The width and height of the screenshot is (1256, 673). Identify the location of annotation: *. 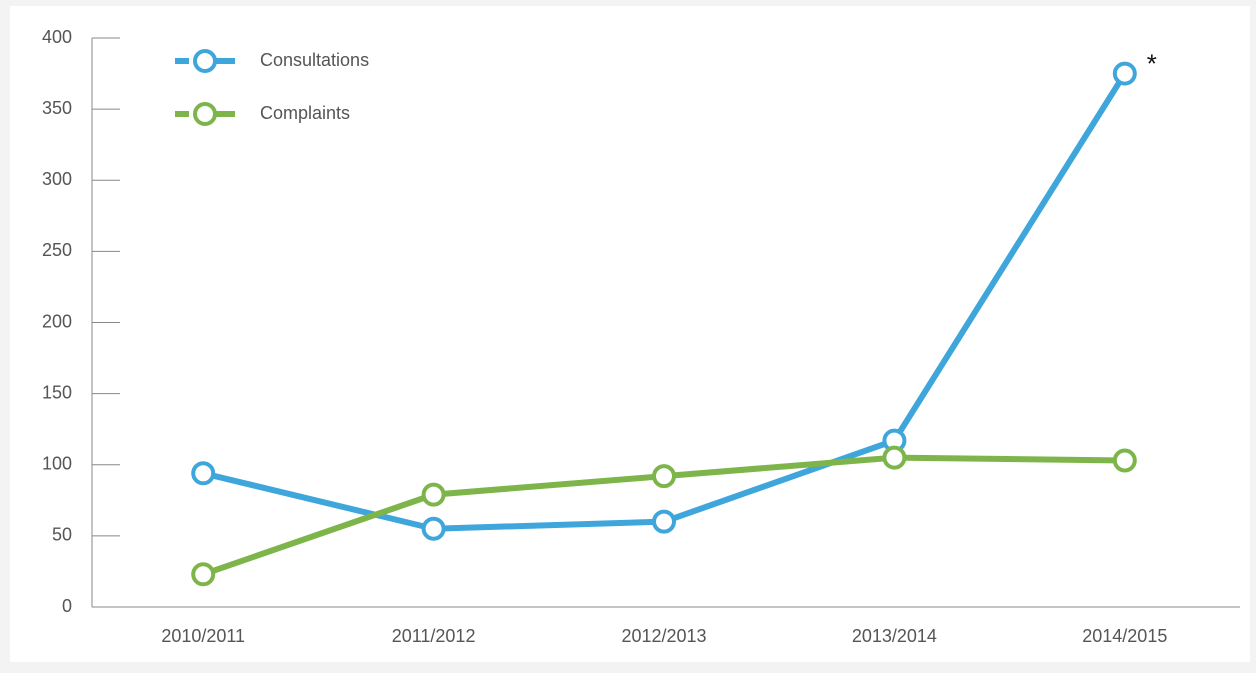
(1152, 63).